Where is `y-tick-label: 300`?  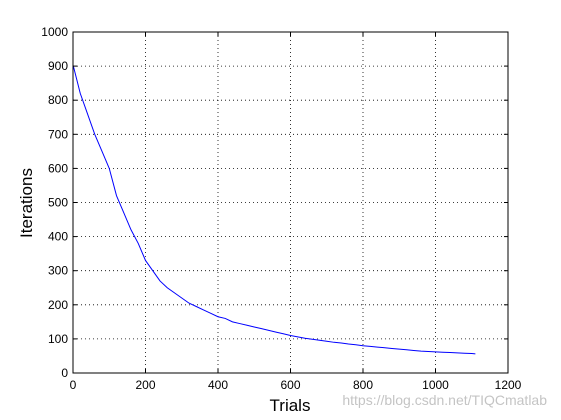 y-tick-label: 300 is located at coordinates (58, 271).